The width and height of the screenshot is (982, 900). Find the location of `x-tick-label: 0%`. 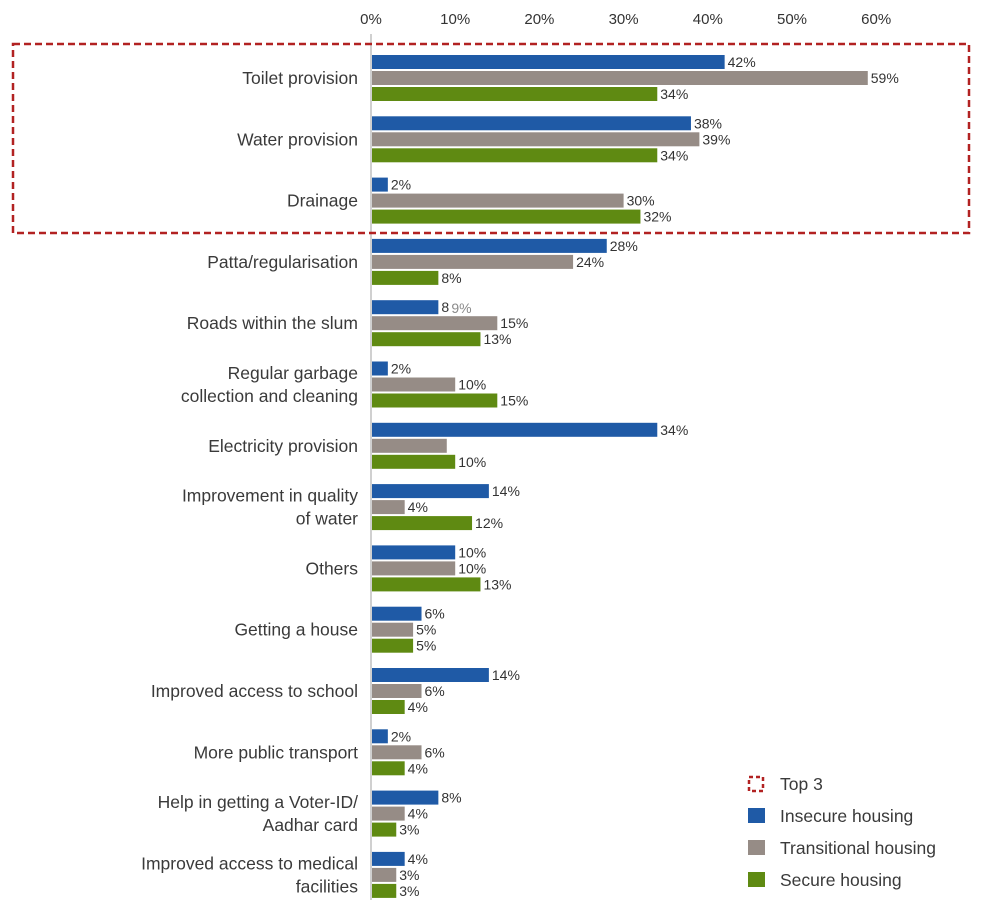

x-tick-label: 0% is located at coordinates (371, 19).